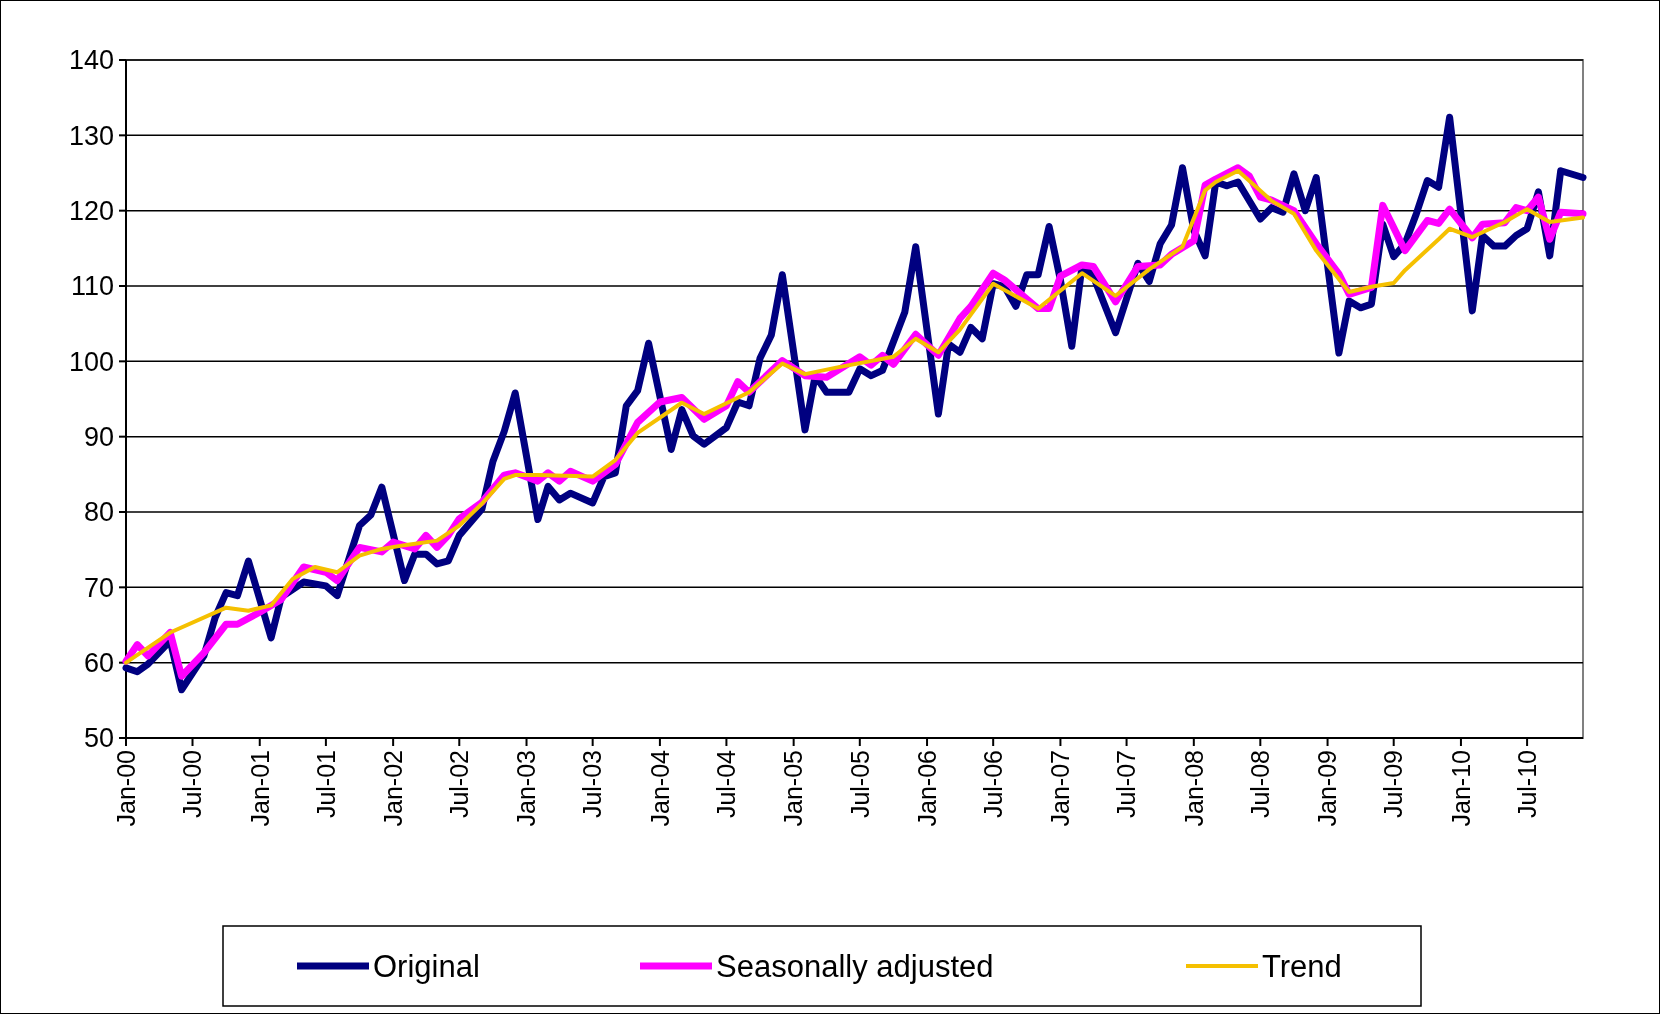 This screenshot has height=1014, width=1660. I want to click on x-tick-label: Jul-08, so click(1260, 784).